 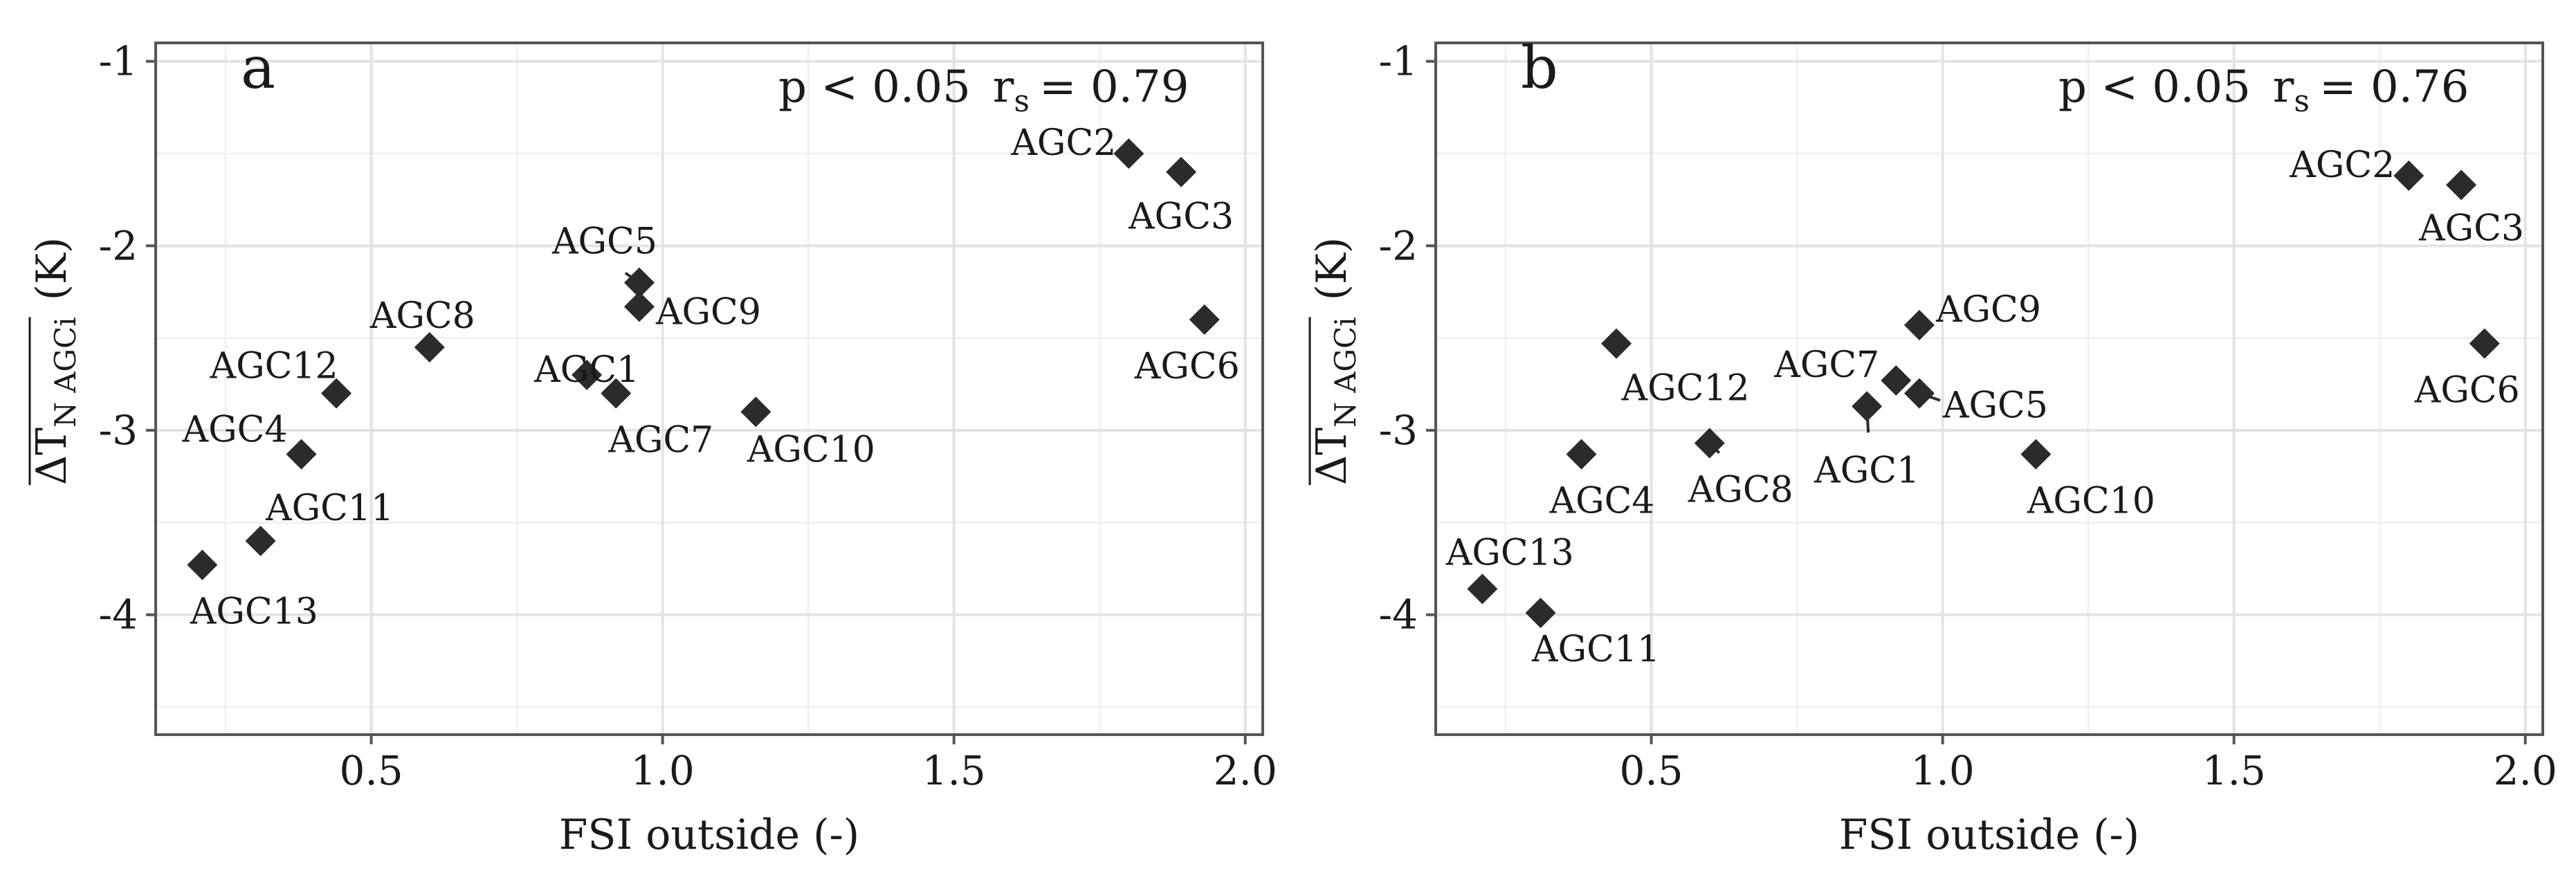 I want to click on point-agc5: AGC5, so click(x=604, y=259).